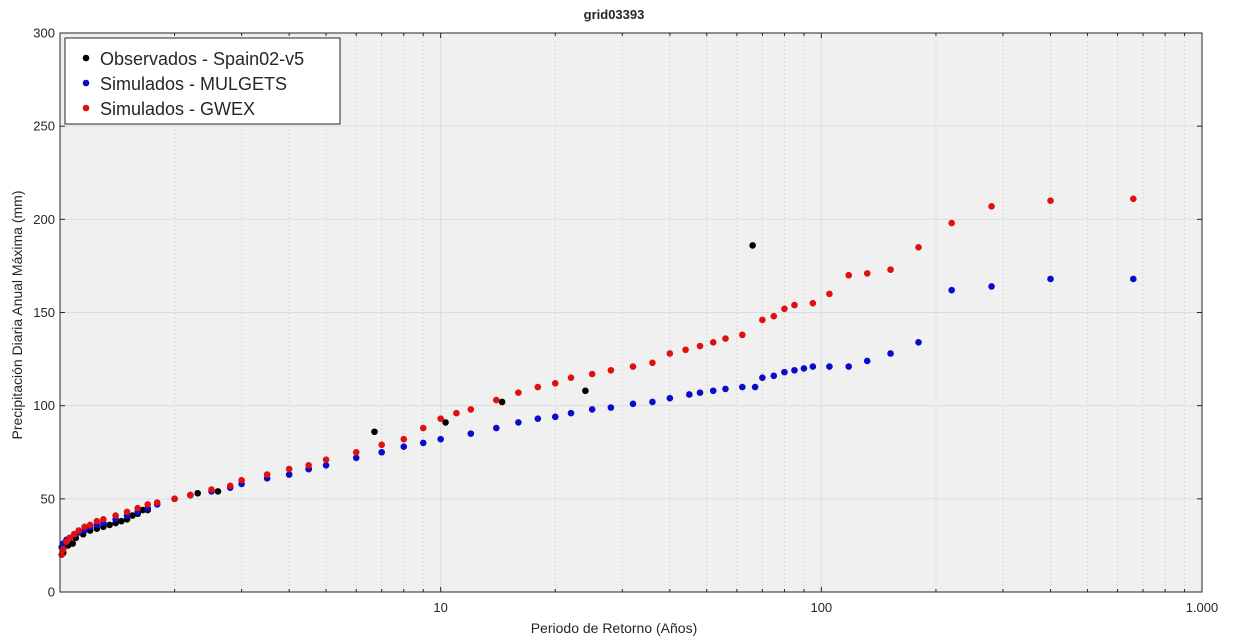 The width and height of the screenshot is (1233, 643). I want to click on legend-label: Observados - Spain02-v5, so click(202, 59).